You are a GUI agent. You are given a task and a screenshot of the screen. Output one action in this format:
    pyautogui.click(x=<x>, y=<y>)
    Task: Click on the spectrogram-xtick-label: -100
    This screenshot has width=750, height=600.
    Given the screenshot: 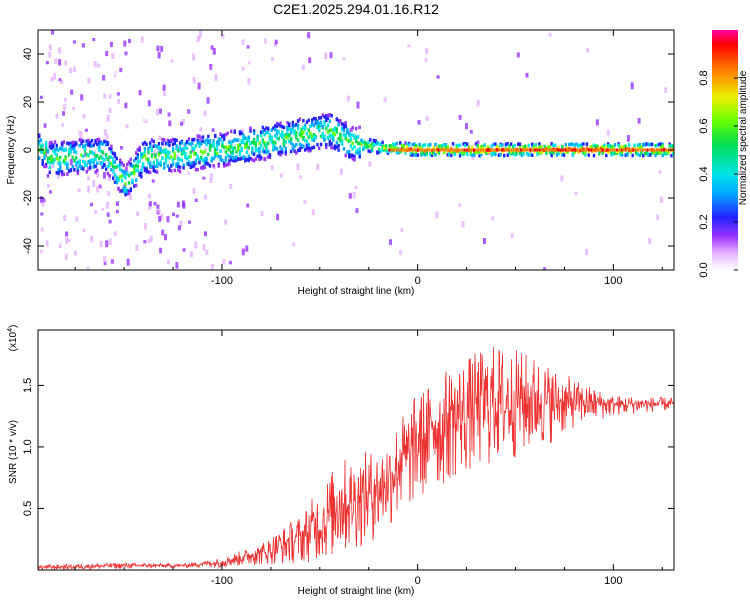 What is the action you would take?
    pyautogui.click(x=222, y=281)
    